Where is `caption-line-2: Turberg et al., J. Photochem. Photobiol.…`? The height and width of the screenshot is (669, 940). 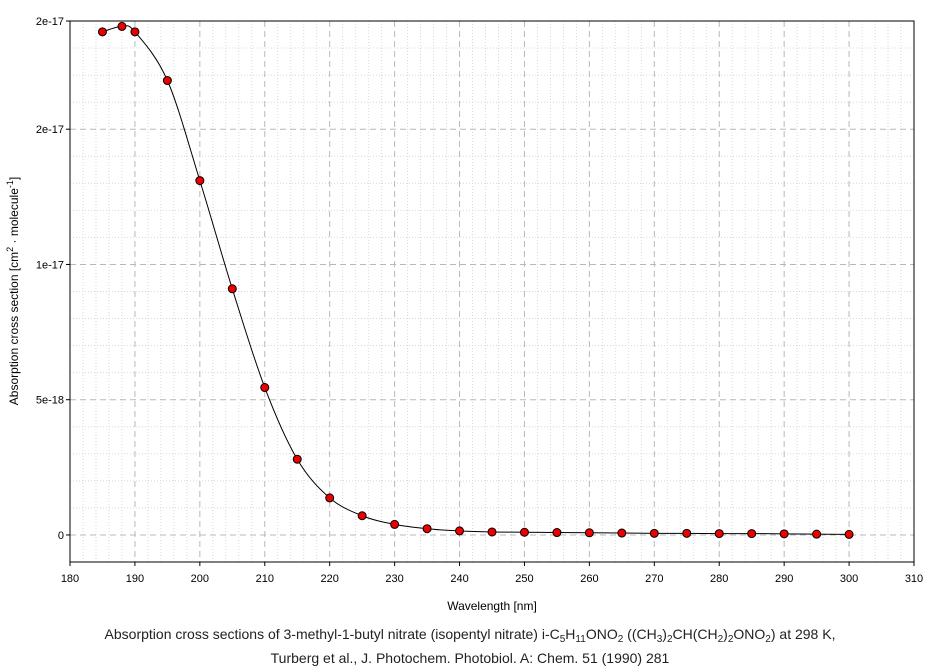 caption-line-2: Turberg et al., J. Photochem. Photobiol.… is located at coordinates (470, 658).